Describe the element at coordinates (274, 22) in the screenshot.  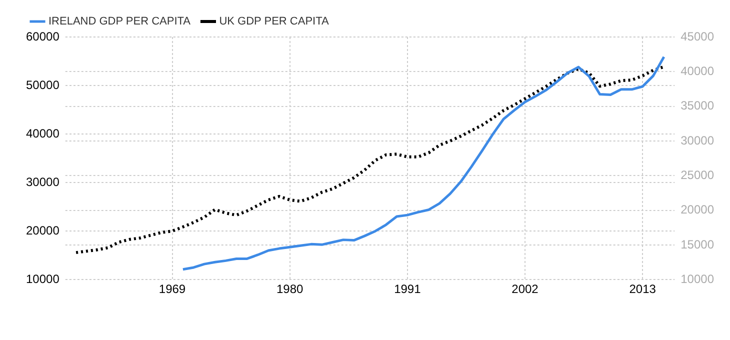
I see `legend-label: UK GDP PER CAPITA` at that location.